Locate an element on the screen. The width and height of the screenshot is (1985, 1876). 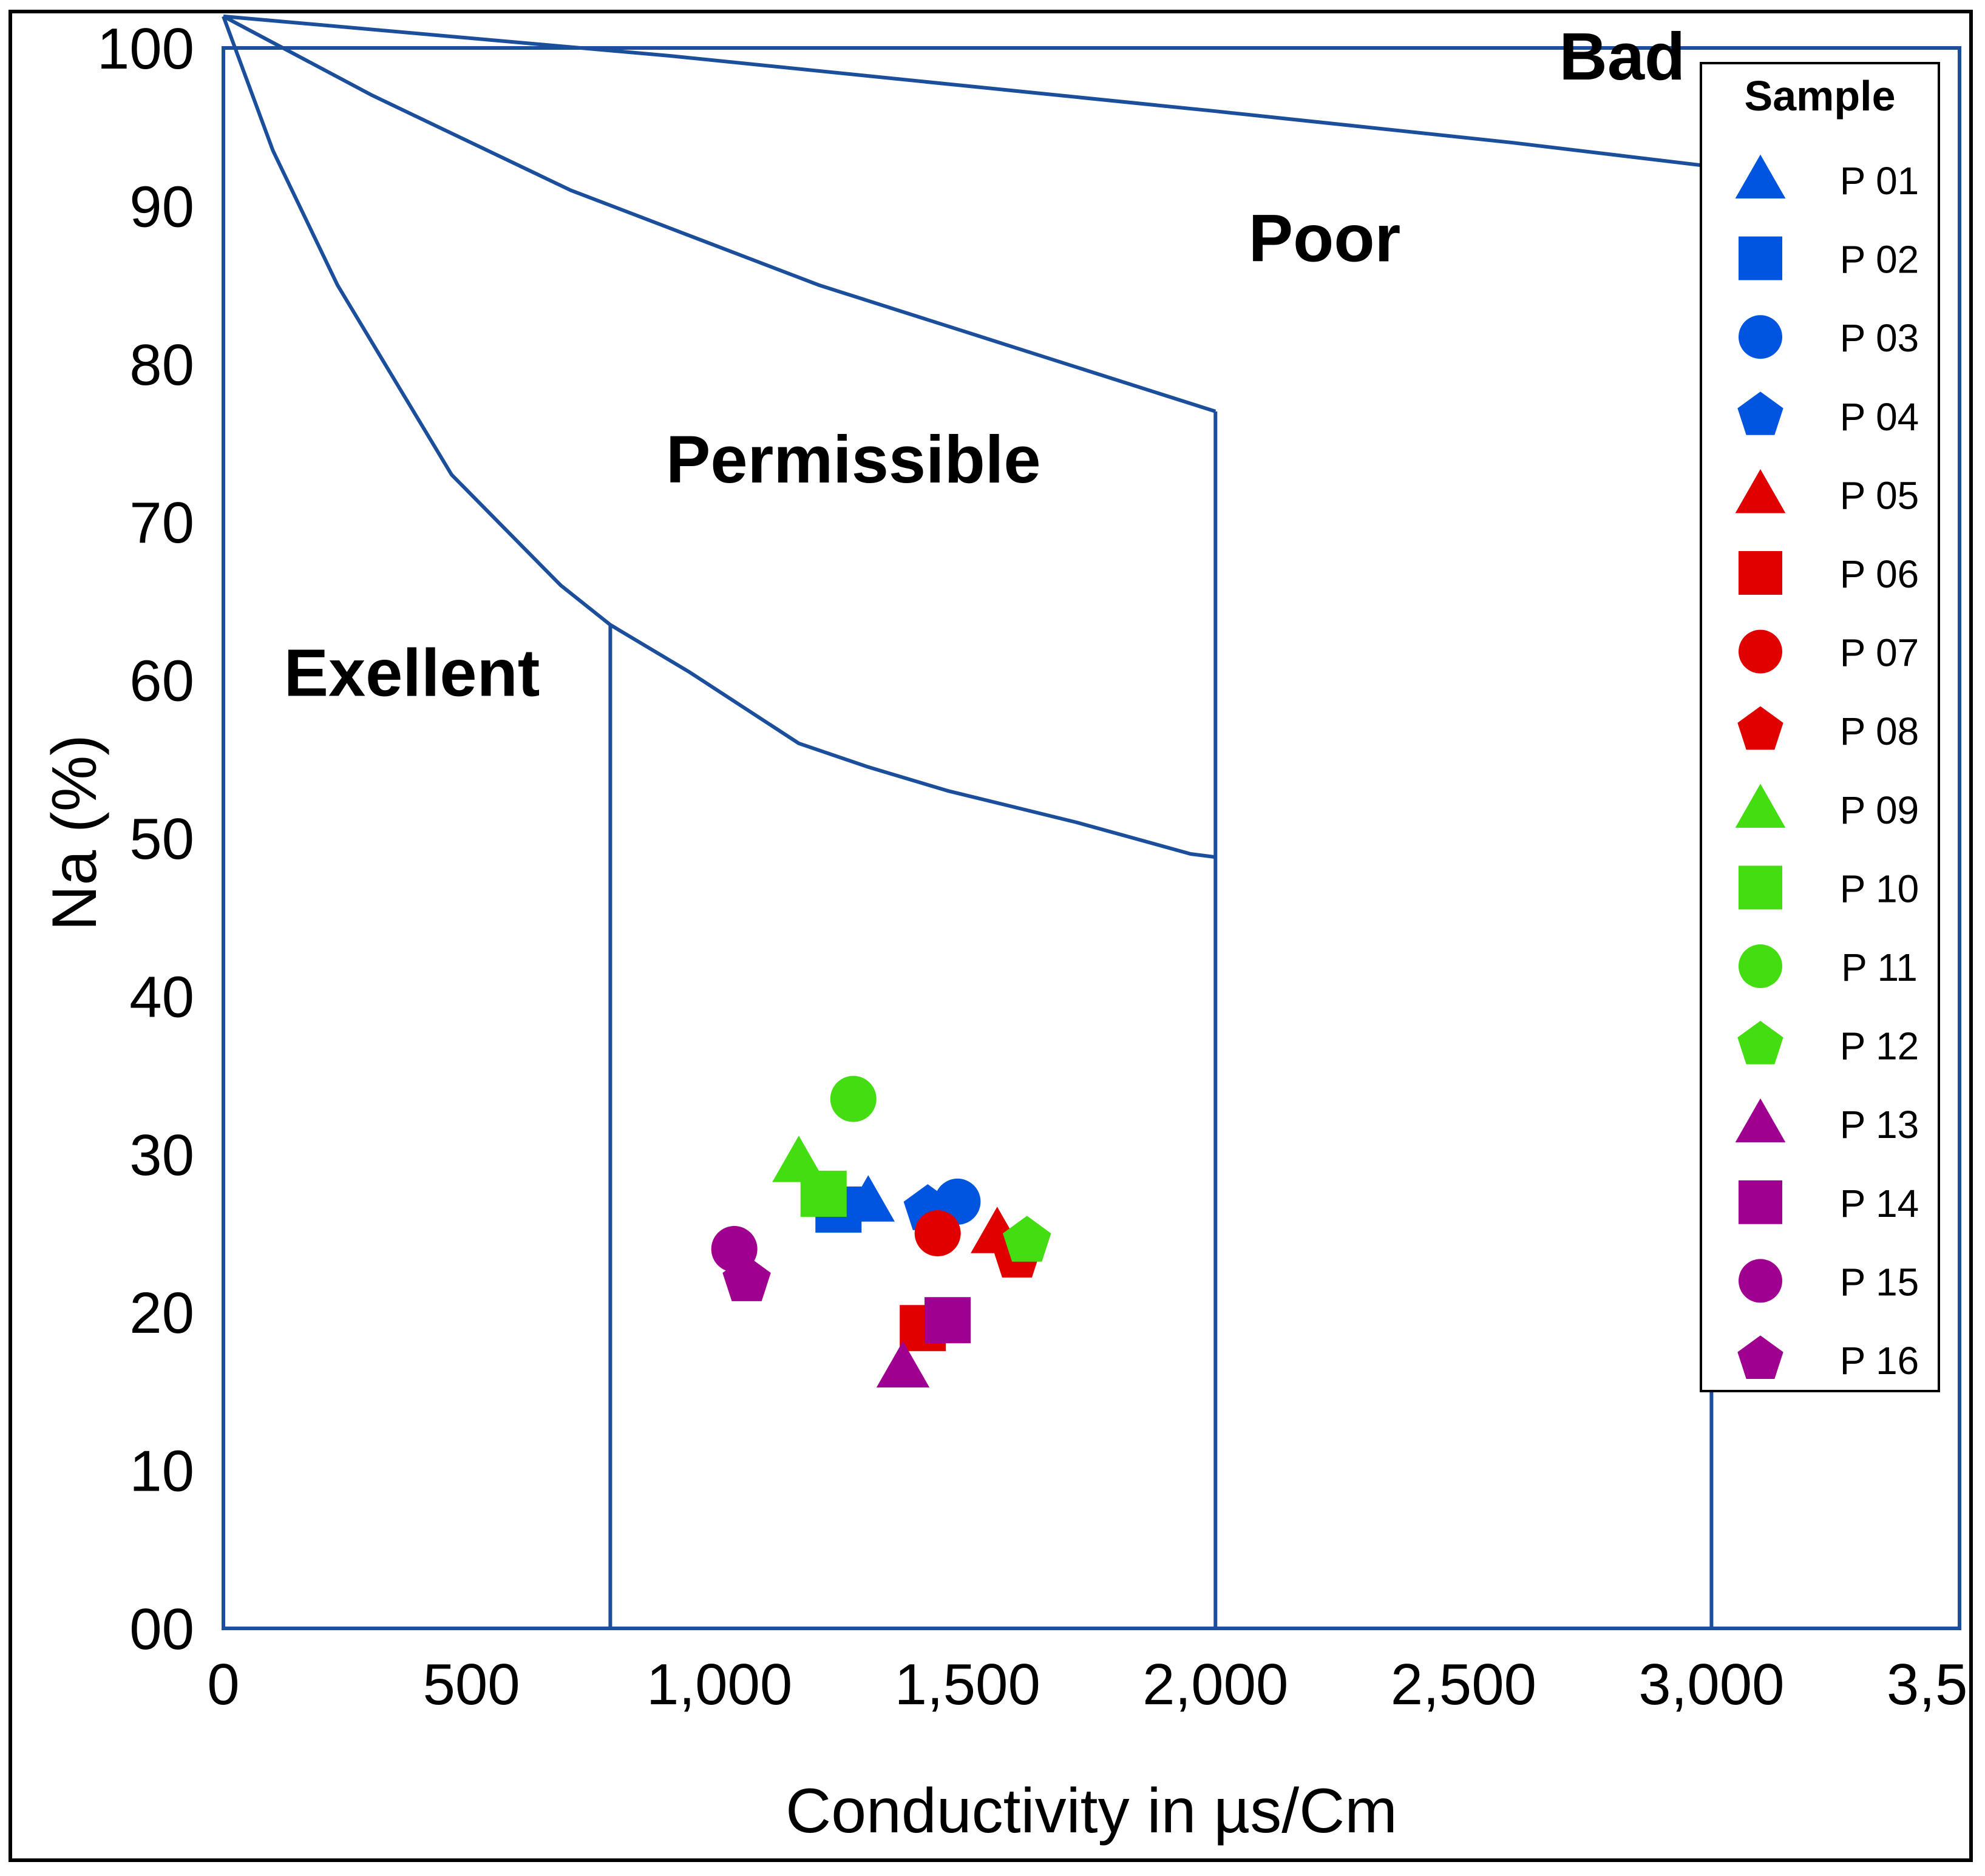
excellent-permissible-curve is located at coordinates (417, 320).